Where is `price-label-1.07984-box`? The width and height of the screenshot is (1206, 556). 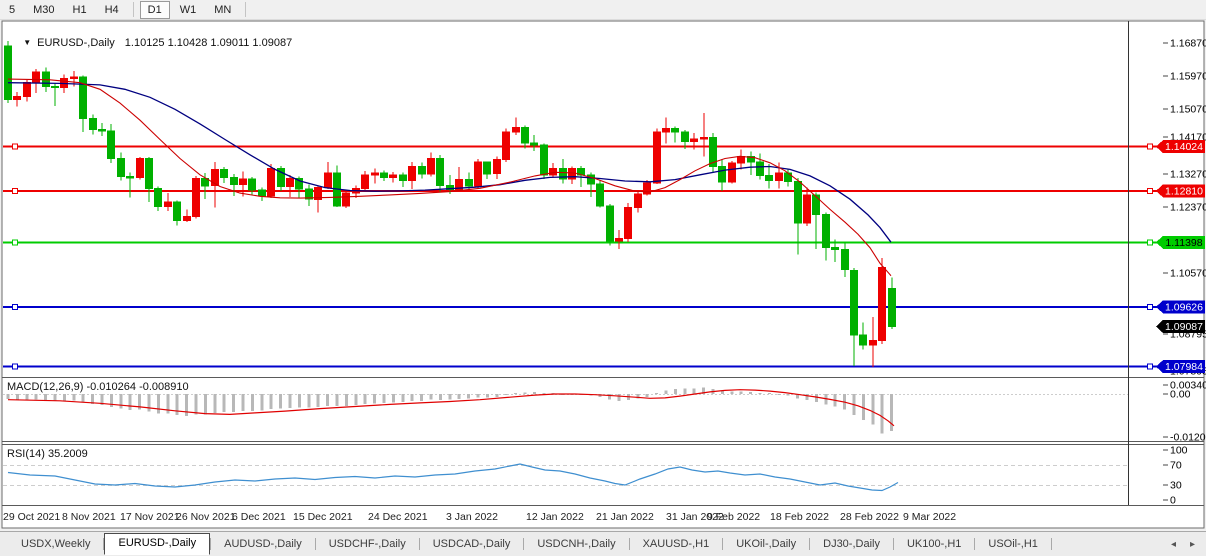
price-label-1.07984-box is located at coordinates (1184, 367).